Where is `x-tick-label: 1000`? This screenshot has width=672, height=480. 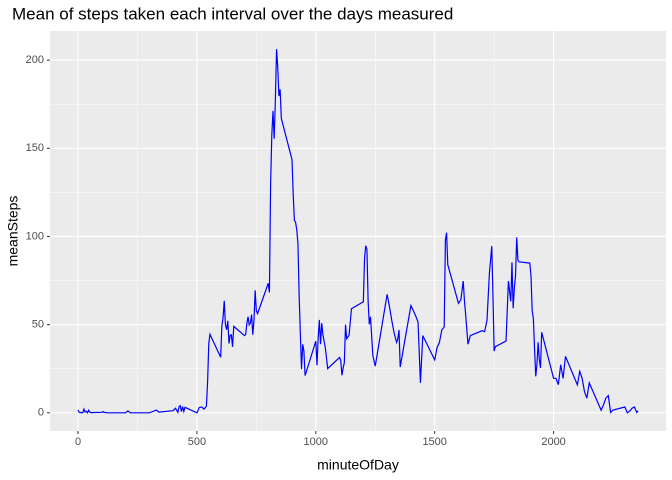 x-tick-label: 1000 is located at coordinates (316, 442).